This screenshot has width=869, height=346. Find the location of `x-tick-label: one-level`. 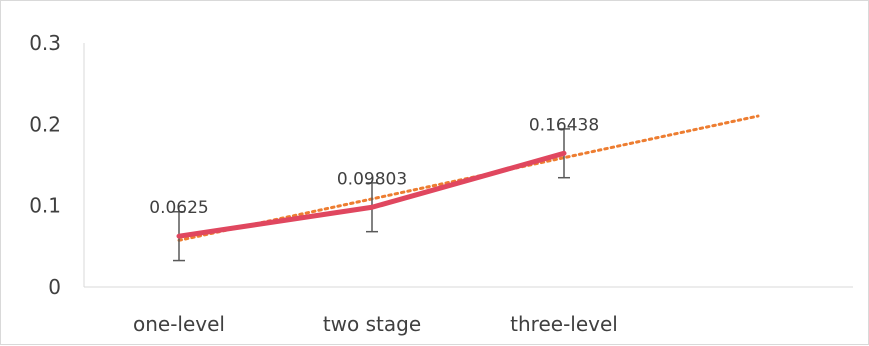

x-tick-label: one-level is located at coordinates (179, 324).